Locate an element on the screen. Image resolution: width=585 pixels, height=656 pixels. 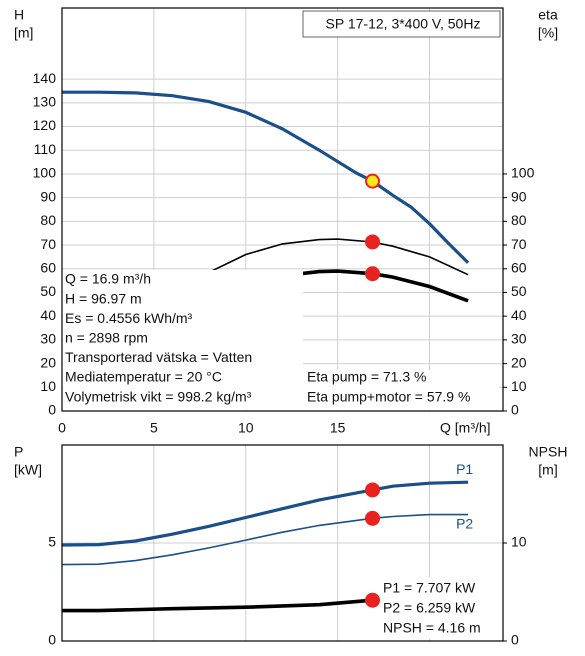
y2-tick-label: 50 is located at coordinates (519, 291).